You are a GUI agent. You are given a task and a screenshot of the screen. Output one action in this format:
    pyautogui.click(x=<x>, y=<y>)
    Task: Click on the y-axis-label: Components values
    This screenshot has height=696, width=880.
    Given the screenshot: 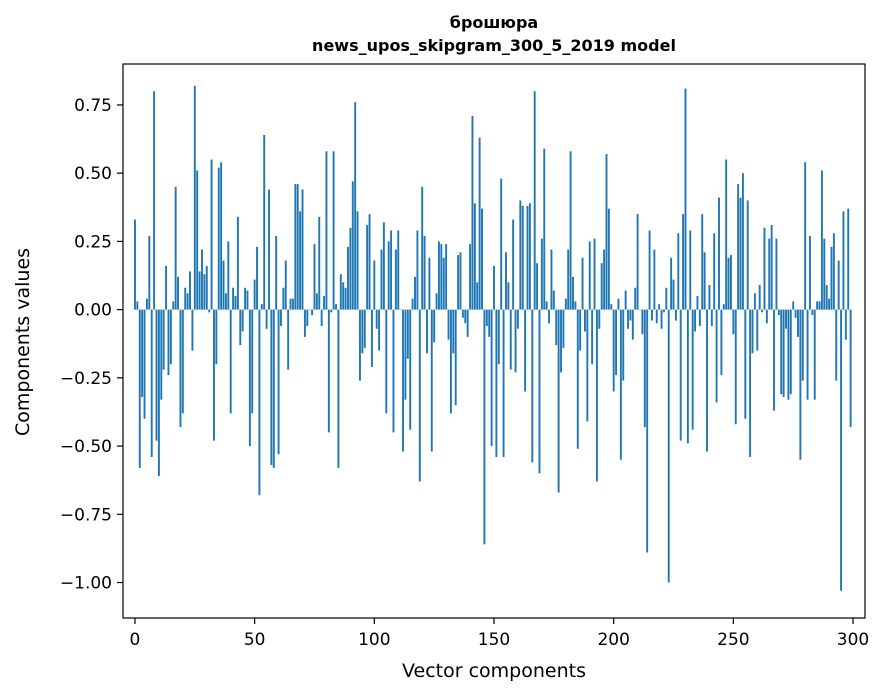 What is the action you would take?
    pyautogui.click(x=23, y=342)
    